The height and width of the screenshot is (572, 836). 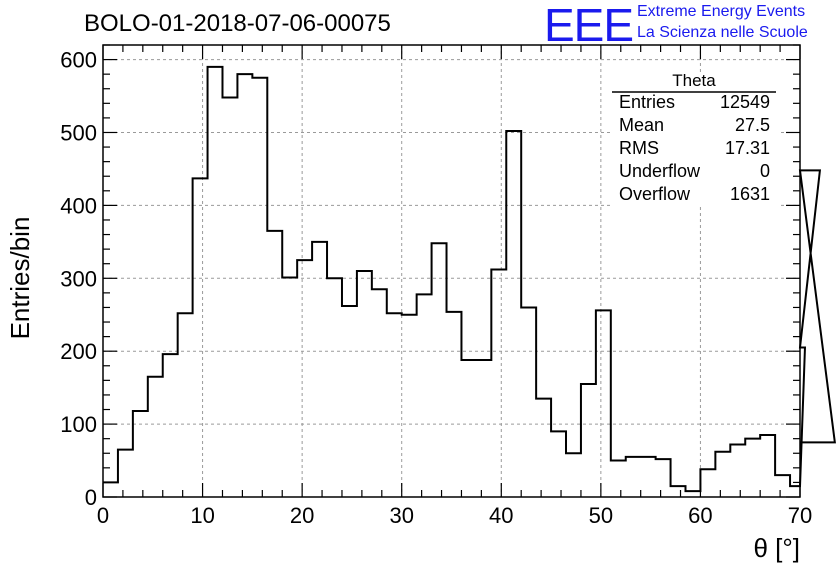 What do you see at coordinates (20, 278) in the screenshot?
I see `y-axis-label: Entries/bin` at bounding box center [20, 278].